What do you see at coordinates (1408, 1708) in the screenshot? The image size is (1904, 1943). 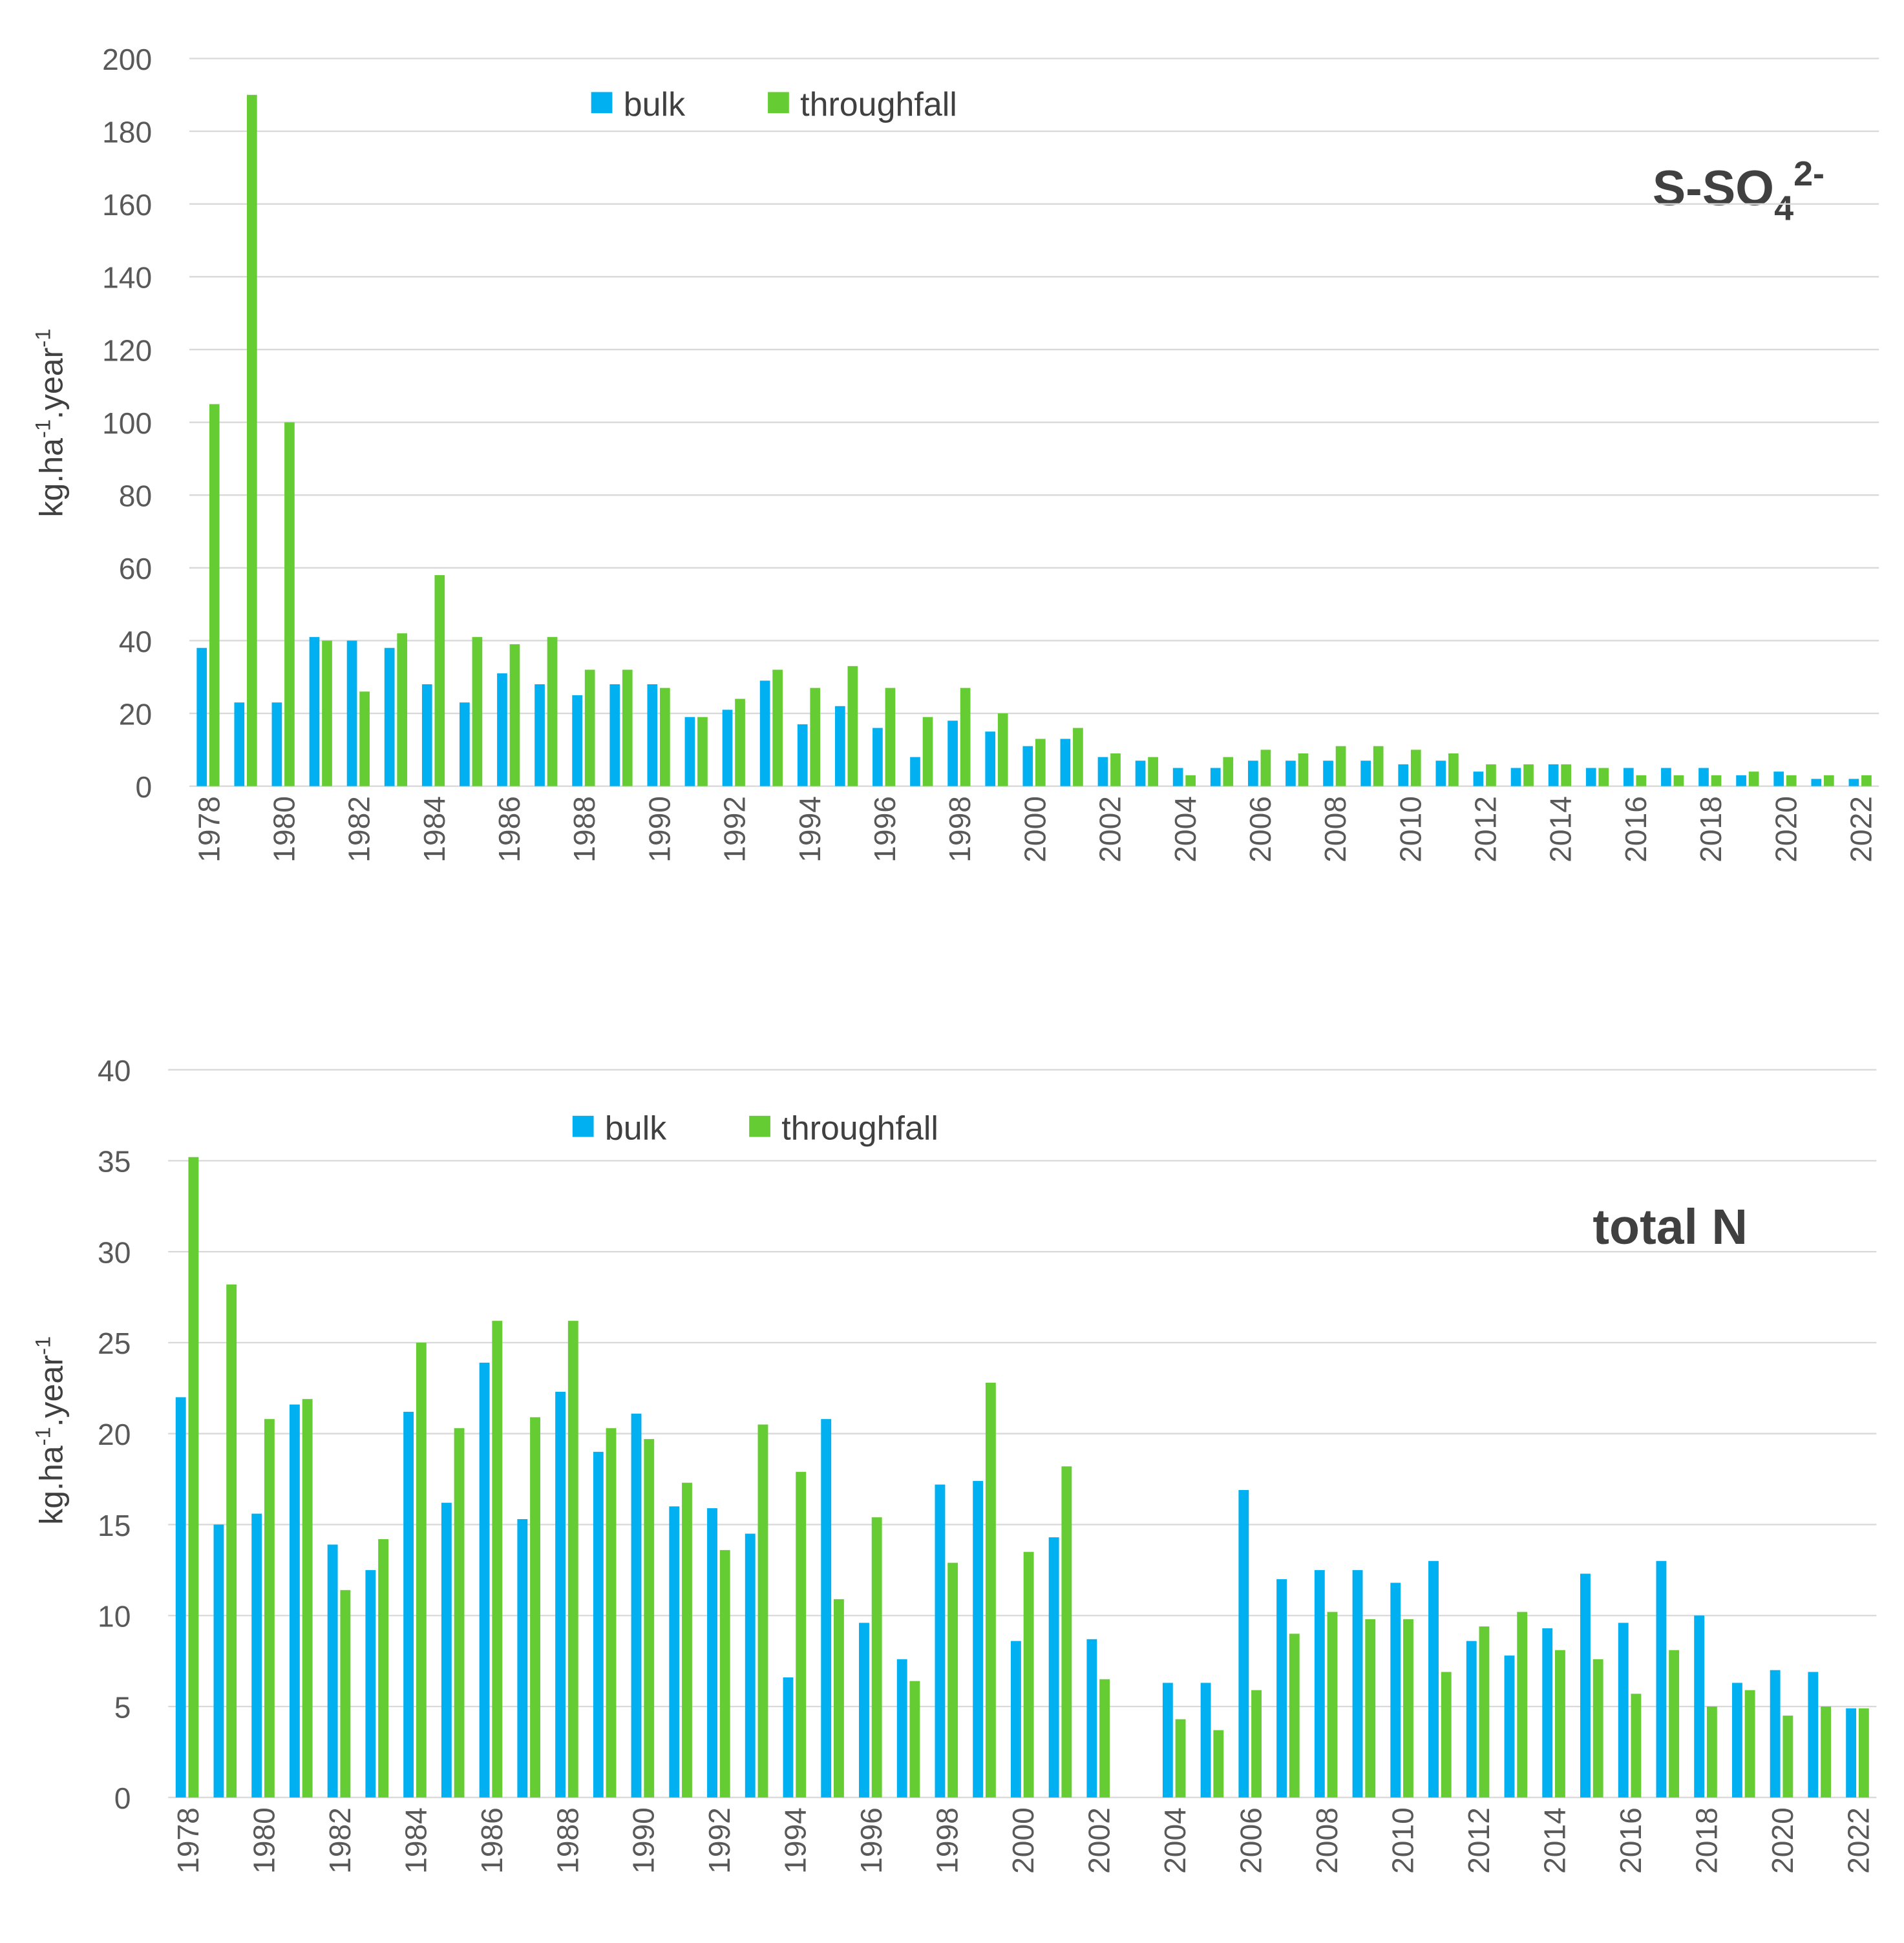 I see `bar-throughfall-2010` at bounding box center [1408, 1708].